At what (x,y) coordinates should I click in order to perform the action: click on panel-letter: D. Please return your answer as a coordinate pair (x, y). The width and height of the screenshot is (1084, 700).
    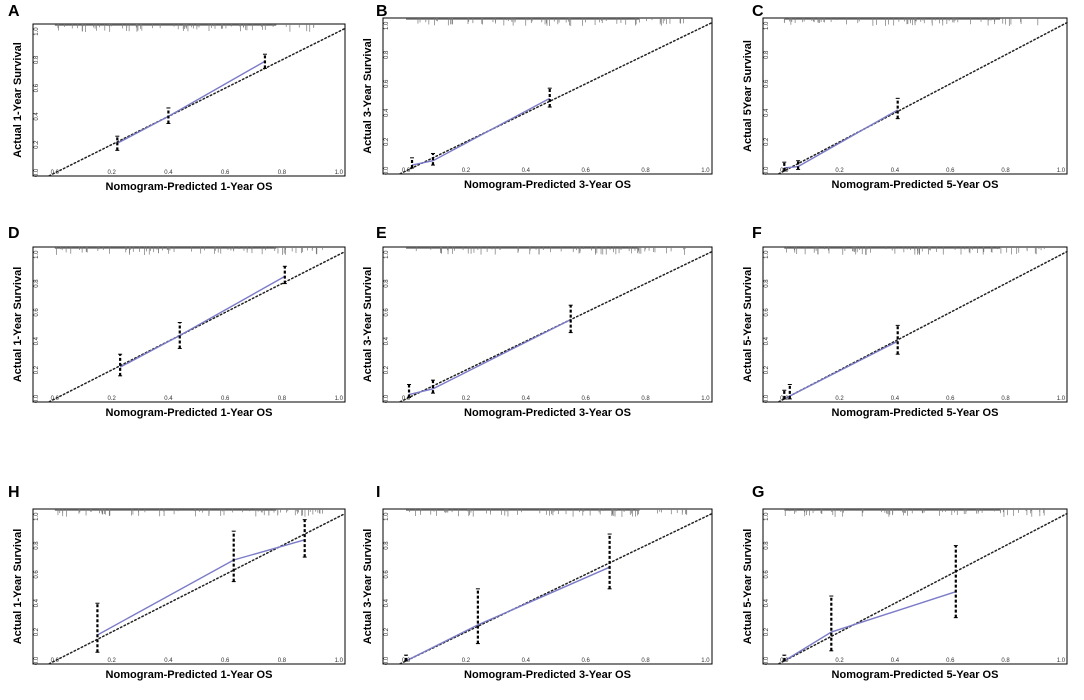
    Looking at the image, I should click on (14, 233).